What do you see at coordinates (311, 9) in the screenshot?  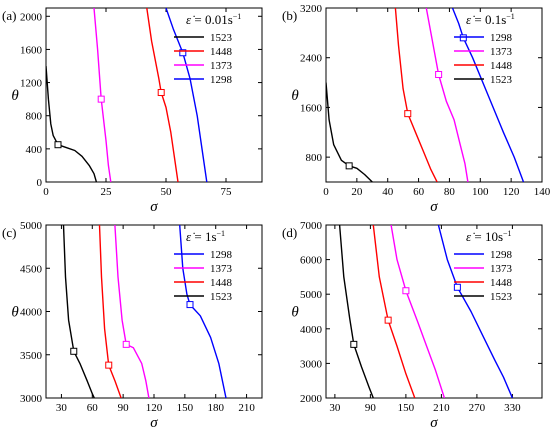 I see `y-tick-label: 3200` at bounding box center [311, 9].